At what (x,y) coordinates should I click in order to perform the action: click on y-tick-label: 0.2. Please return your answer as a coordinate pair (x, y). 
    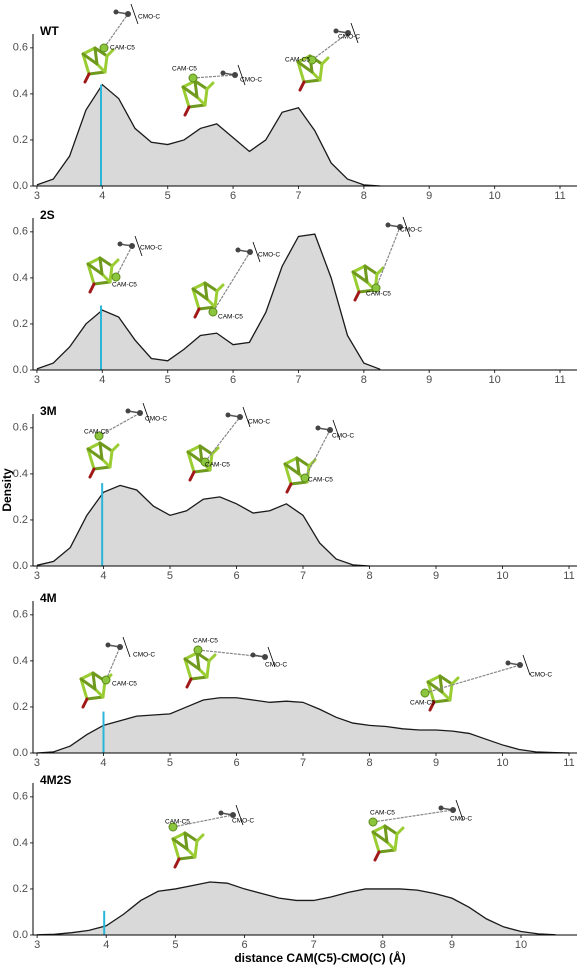
    Looking at the image, I should click on (20, 520).